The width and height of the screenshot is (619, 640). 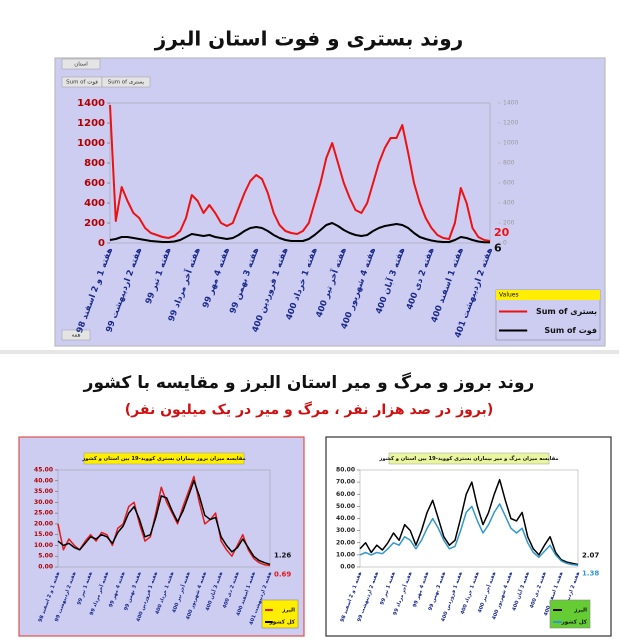 What do you see at coordinates (101, 243) in the screenshot?
I see `y-tick-label: 0` at bounding box center [101, 243].